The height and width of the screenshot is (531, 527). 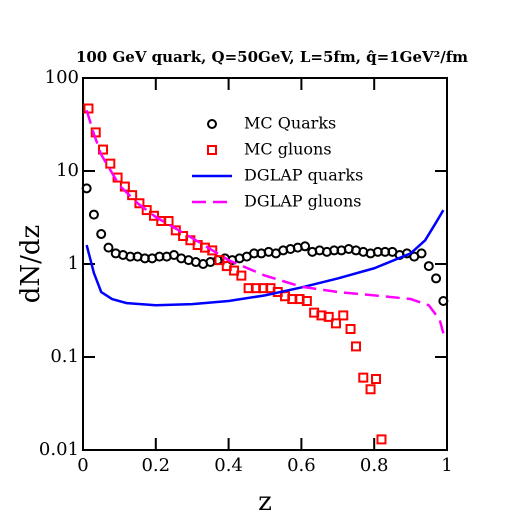 I want to click on x-tick-label: 0.2, so click(x=155, y=465).